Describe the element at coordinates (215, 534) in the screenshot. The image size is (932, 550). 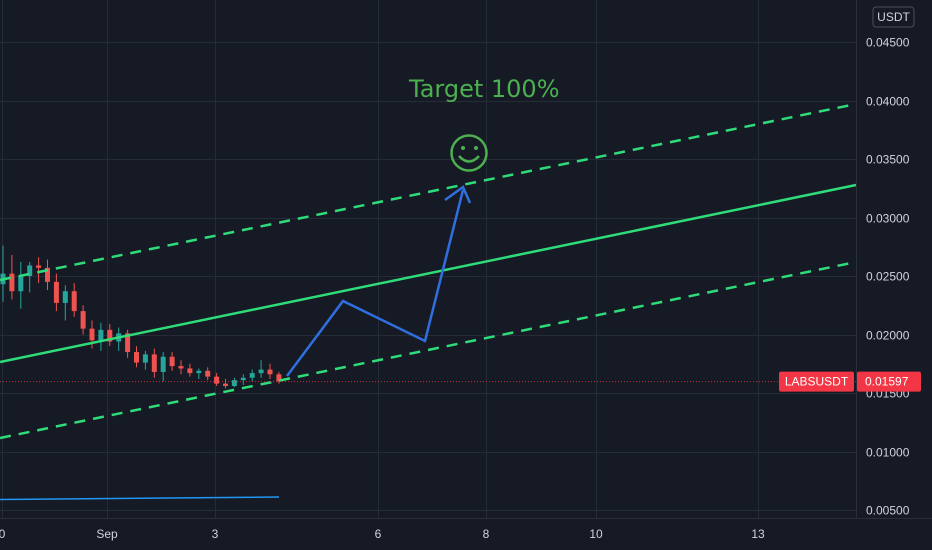
I see `time-tick-label: 3` at that location.